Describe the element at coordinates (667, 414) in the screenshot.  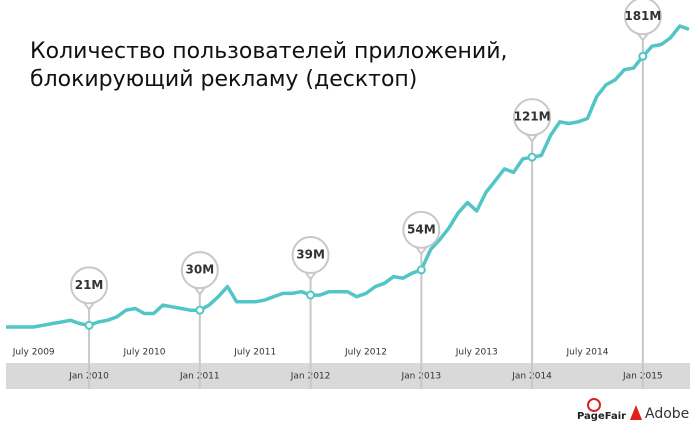
I see `logo-text: Adobe` at that location.